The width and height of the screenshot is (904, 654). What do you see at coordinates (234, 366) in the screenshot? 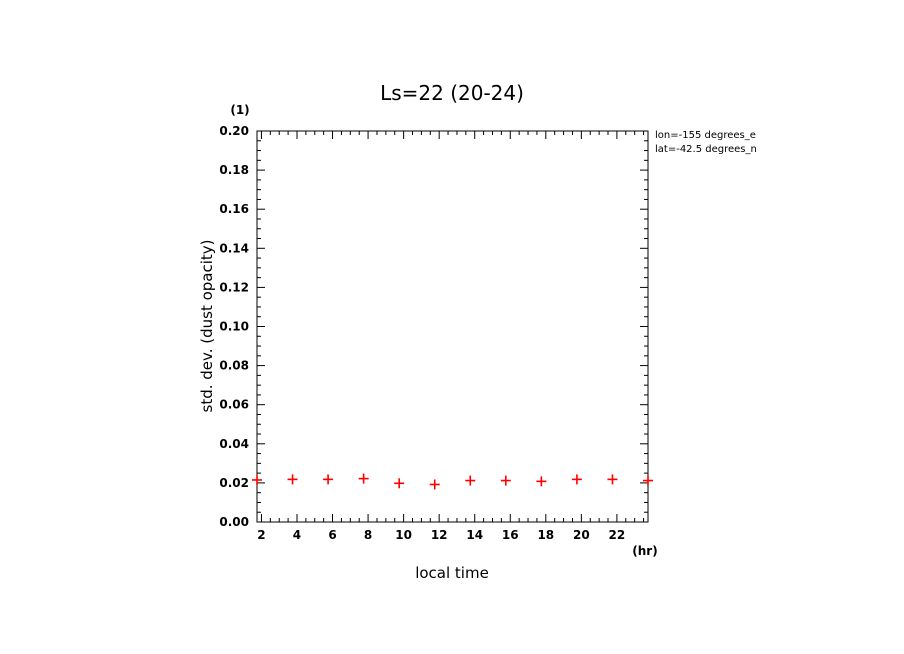
I see `y-tick-label: 0.08` at bounding box center [234, 366].